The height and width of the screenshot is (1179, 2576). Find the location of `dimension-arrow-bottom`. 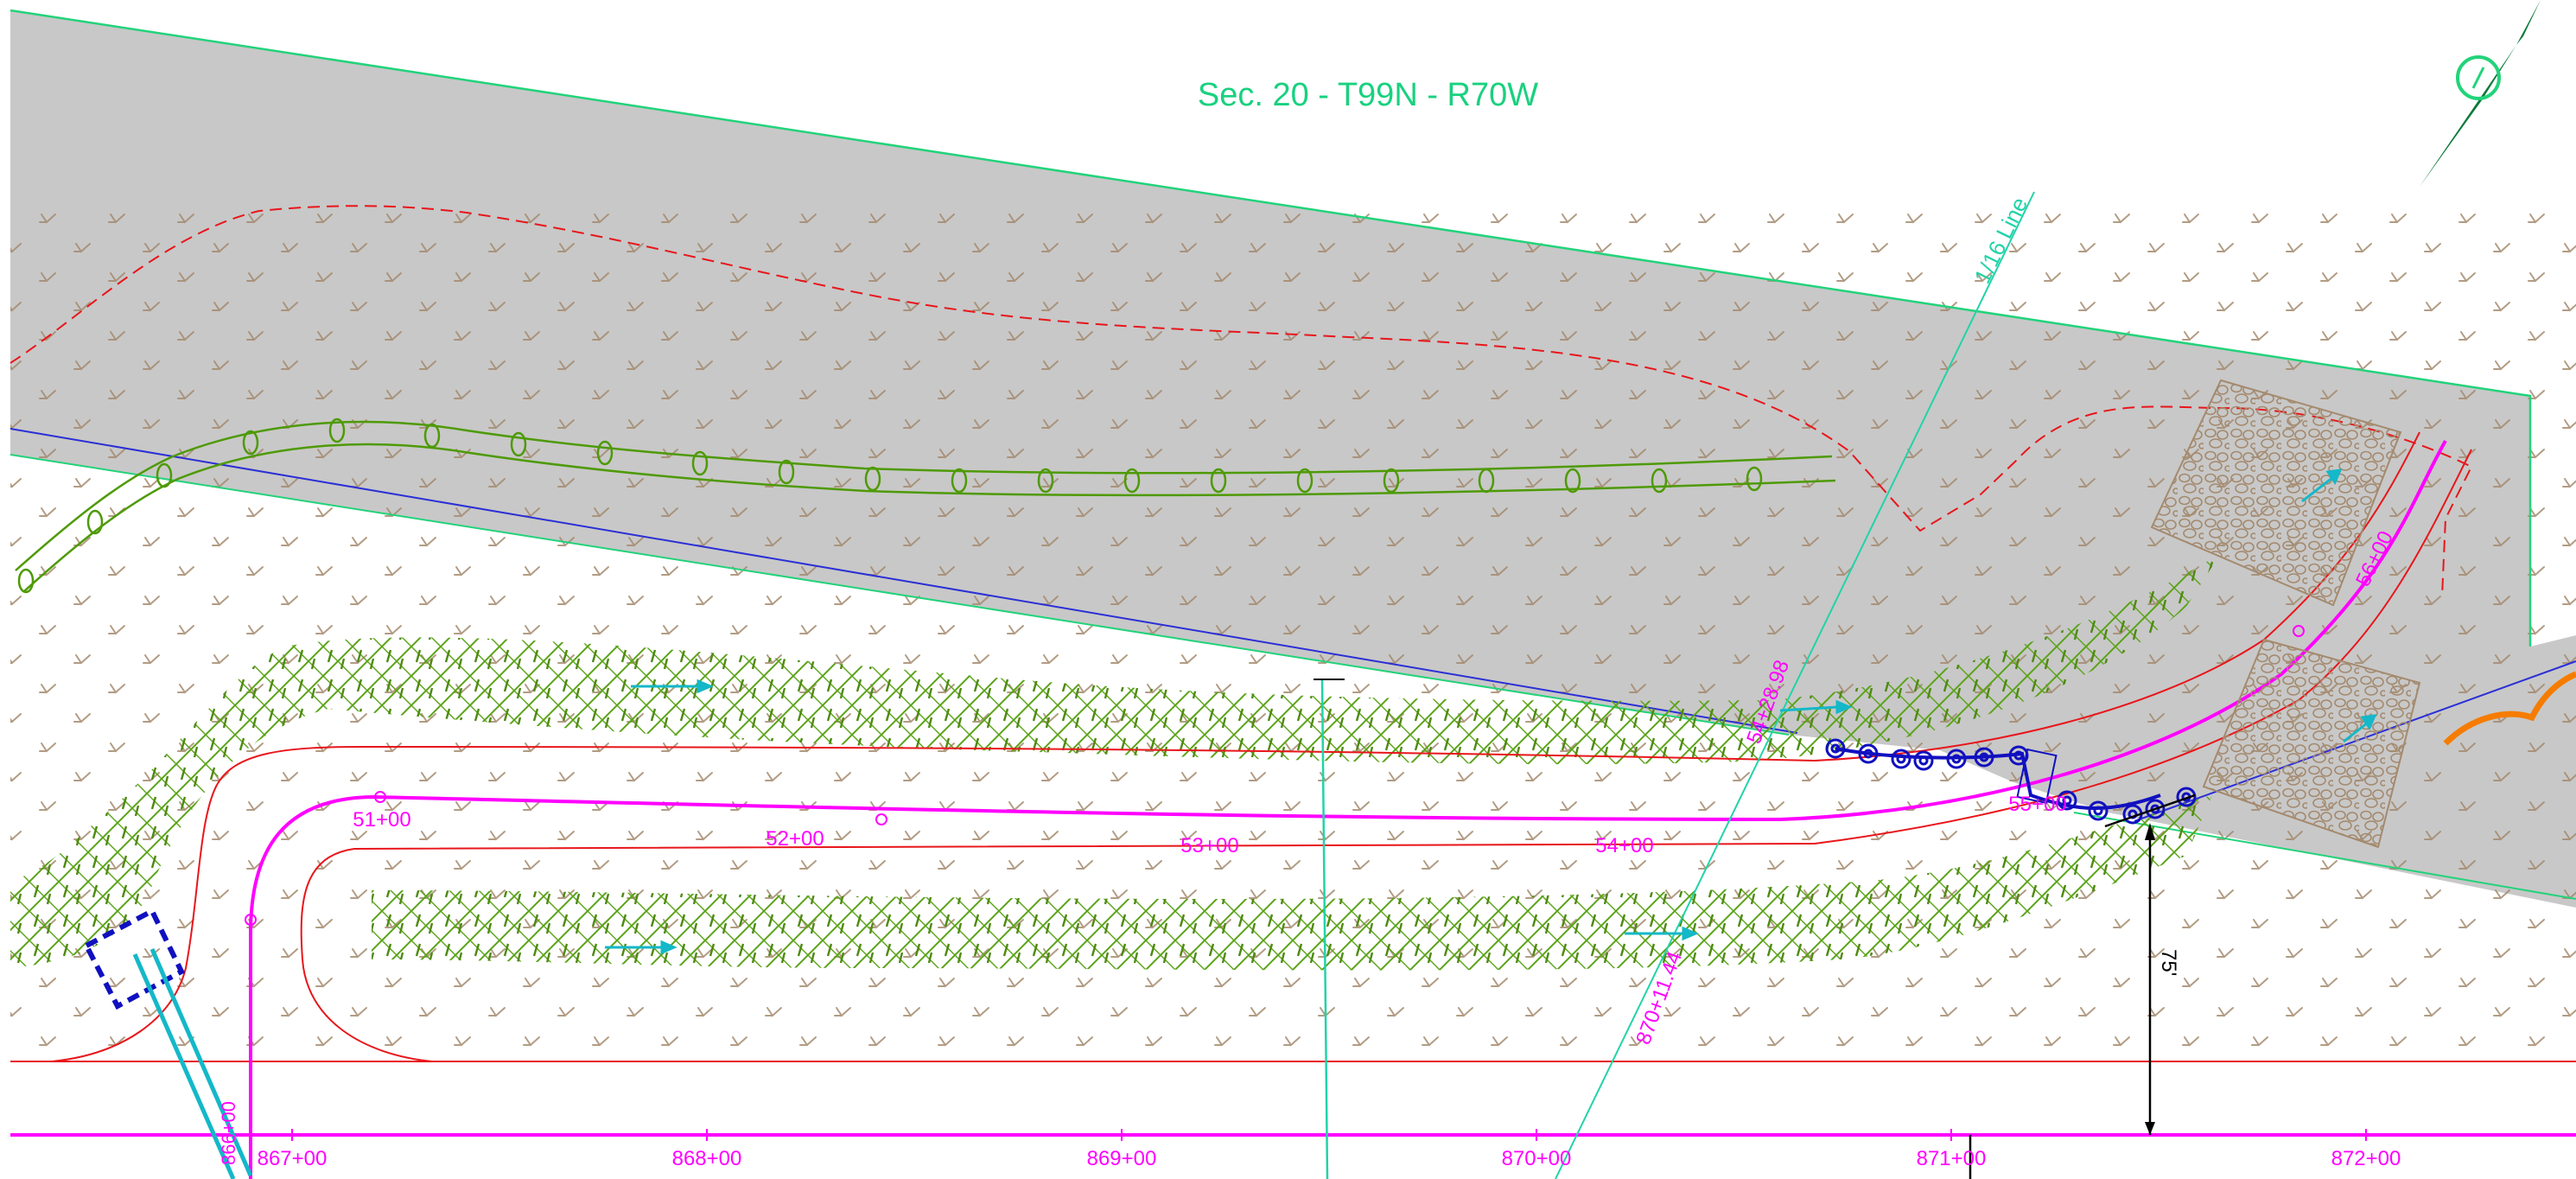

dimension-arrow-bottom is located at coordinates (2150, 1128).